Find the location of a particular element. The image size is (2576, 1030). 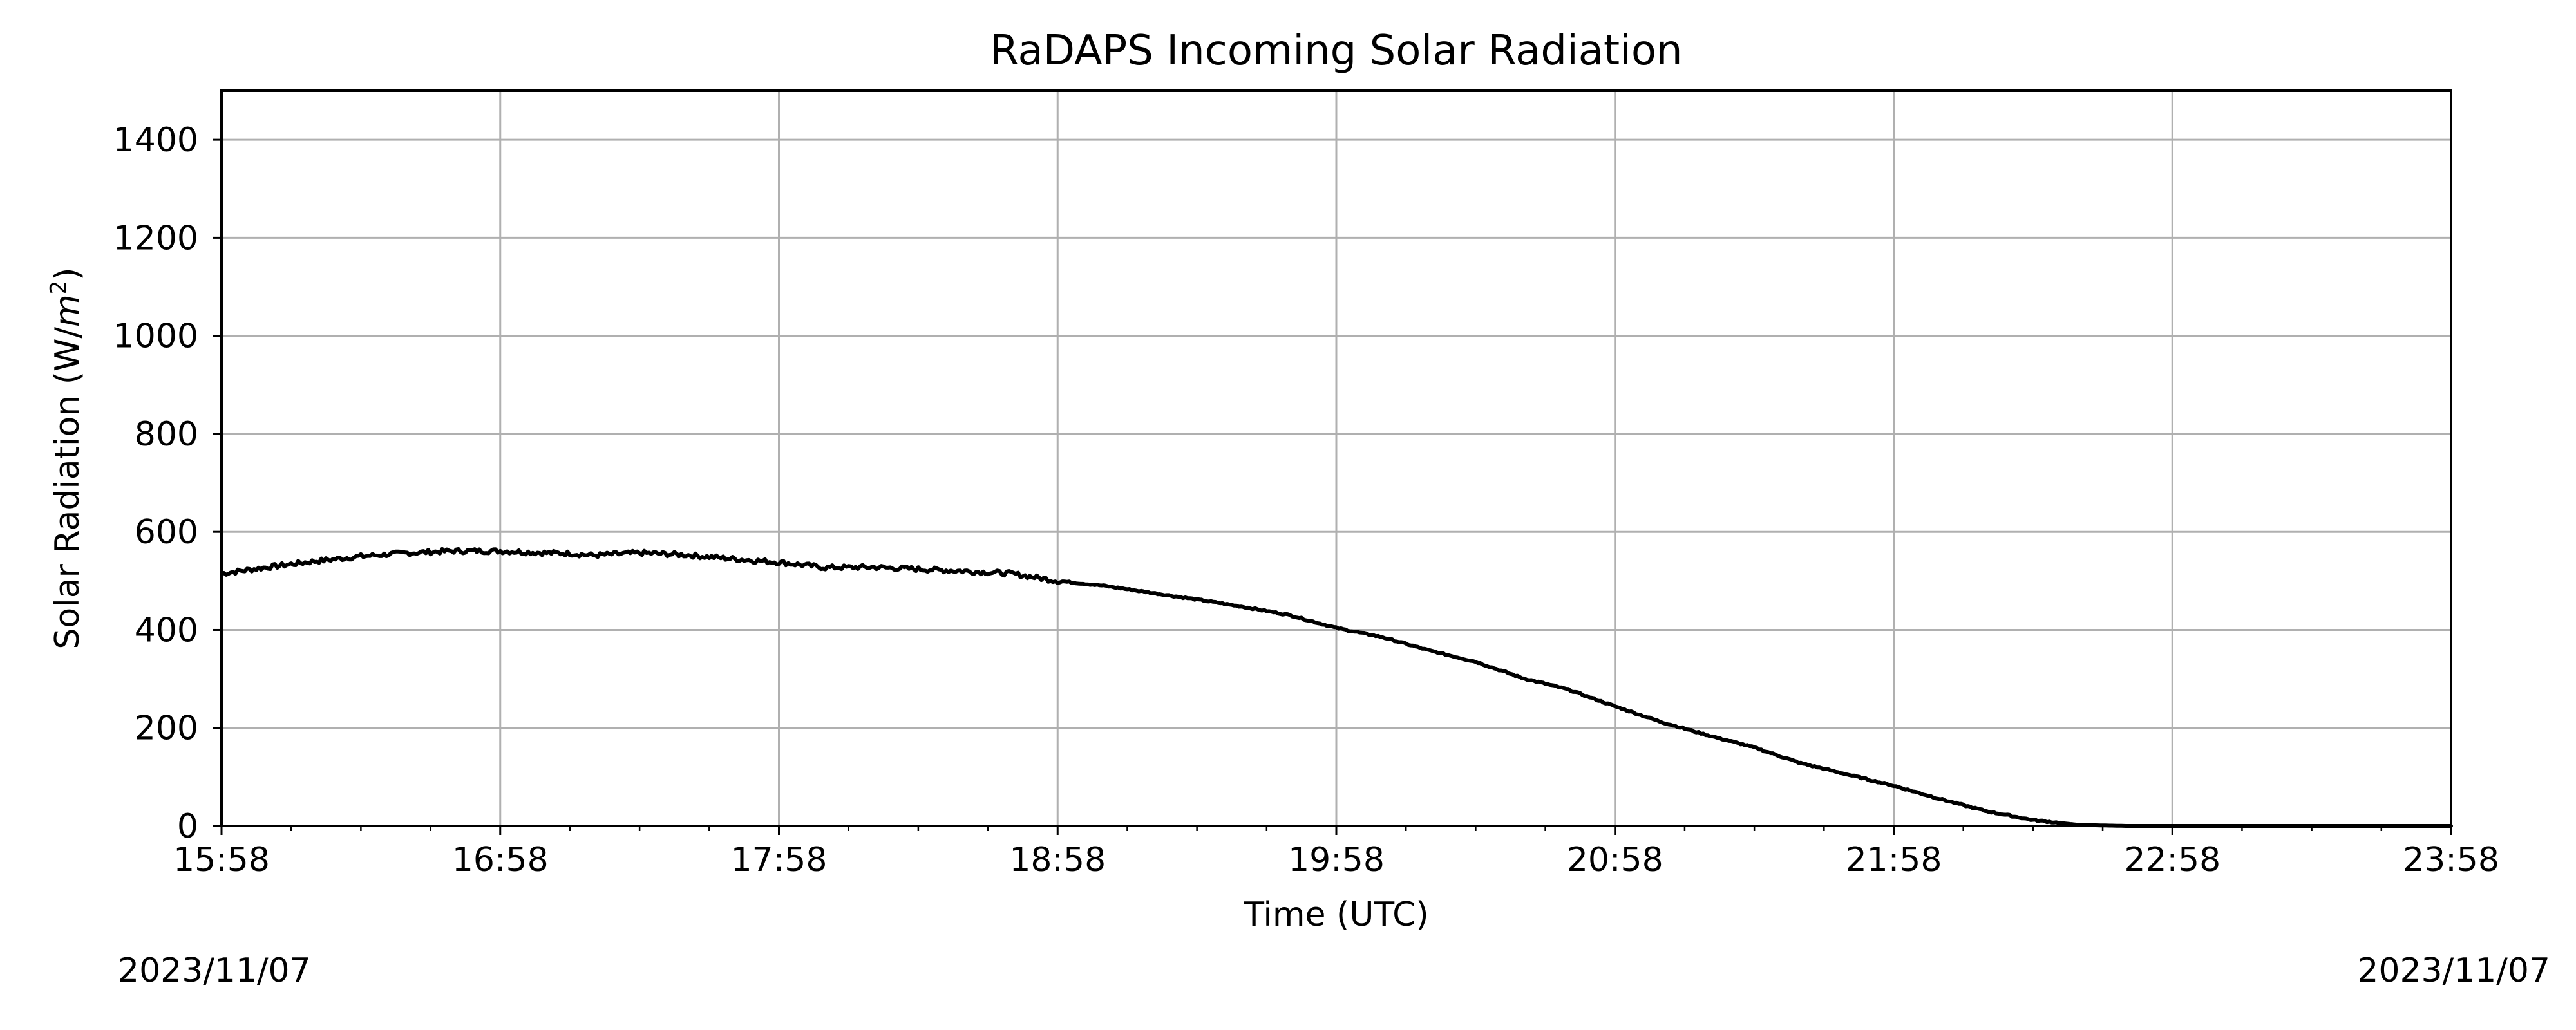

start-date-label: 2023/11/07 is located at coordinates (215, 970).